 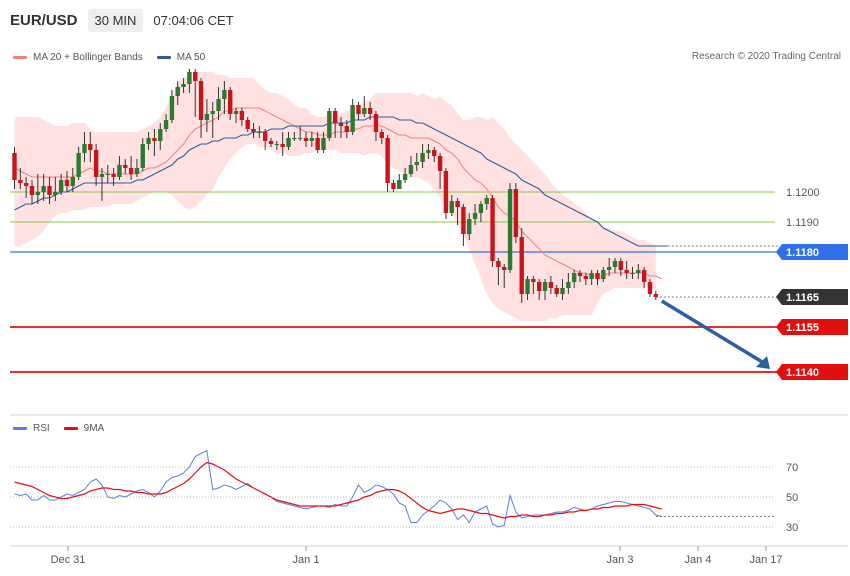 What do you see at coordinates (712, 332) in the screenshot?
I see `forecast-arrow-line` at bounding box center [712, 332].